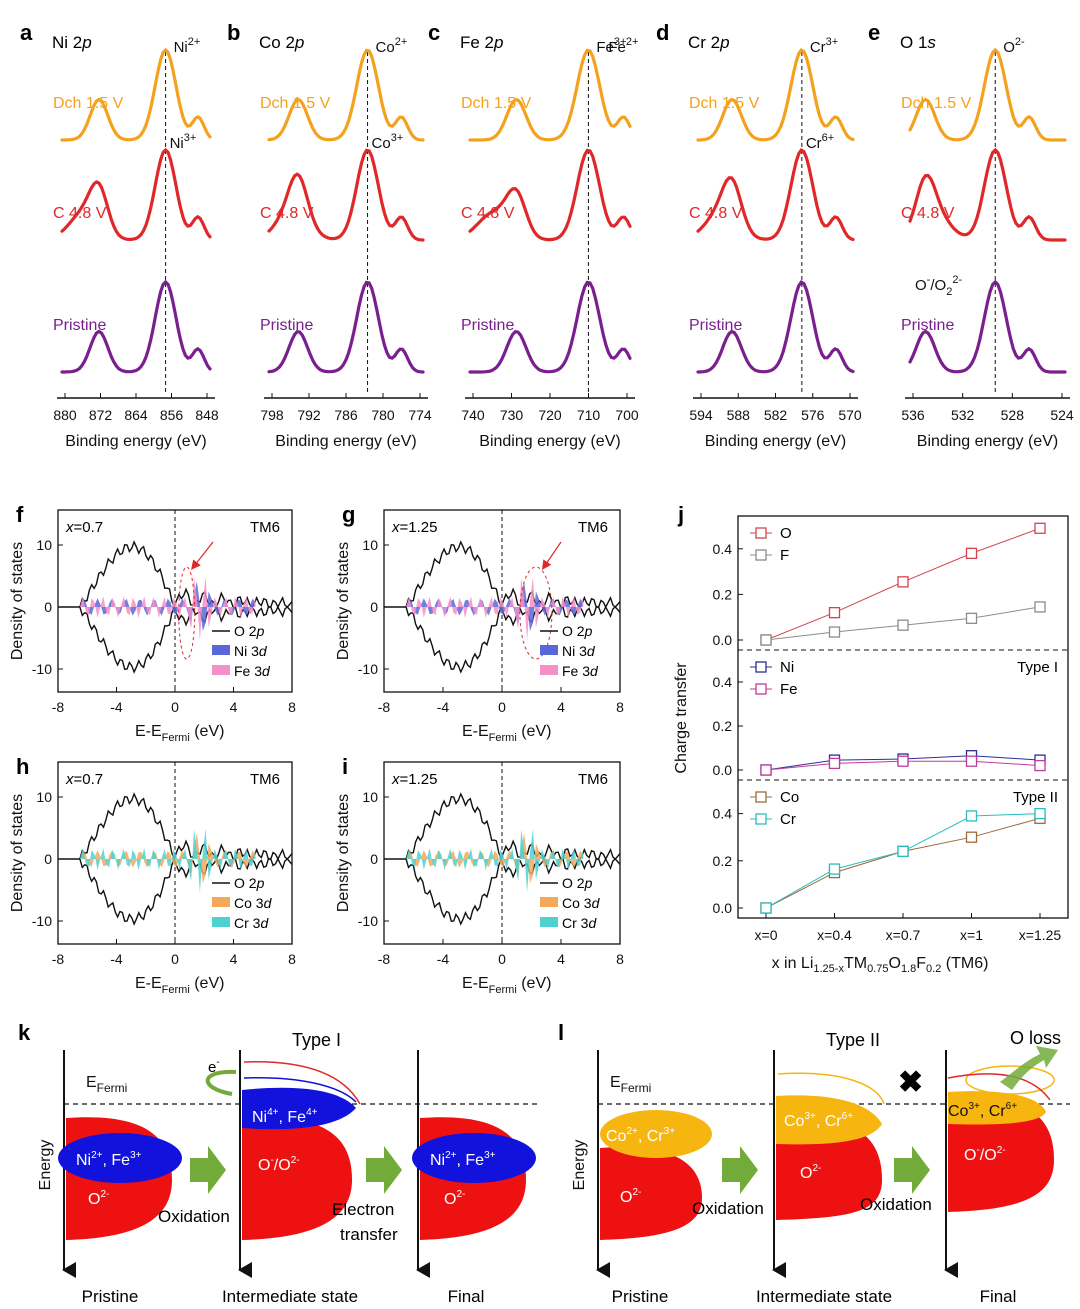 This screenshot has height=1309, width=1080. I want to click on trace-label-dch: Dch 1.5 V, so click(88, 103).